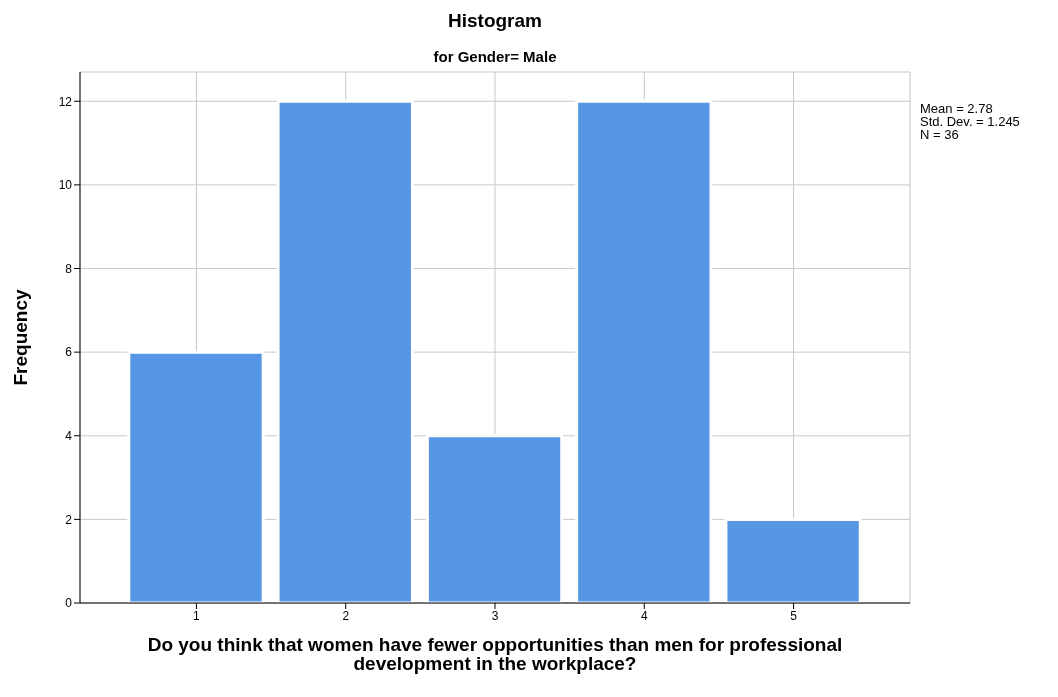 The image size is (1058, 697). Describe the element at coordinates (69, 352) in the screenshot. I see `y-tick-label: 6` at that location.